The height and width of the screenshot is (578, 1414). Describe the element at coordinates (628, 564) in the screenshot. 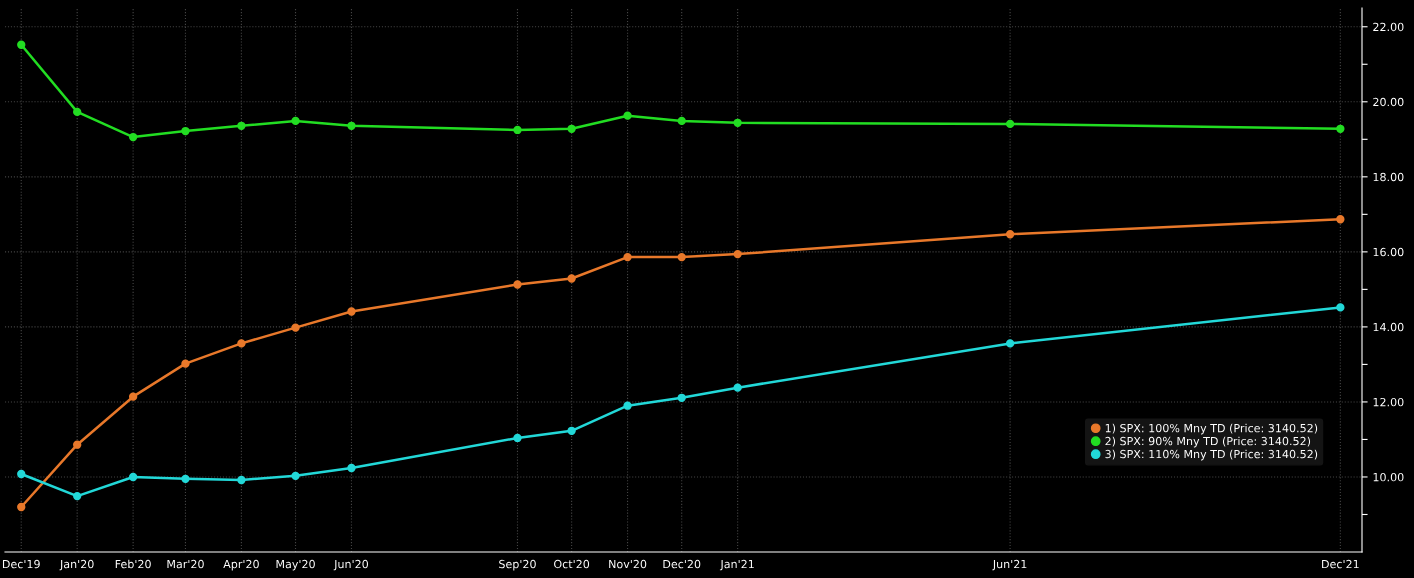

I see `x-tick-label: Nov'20` at that location.